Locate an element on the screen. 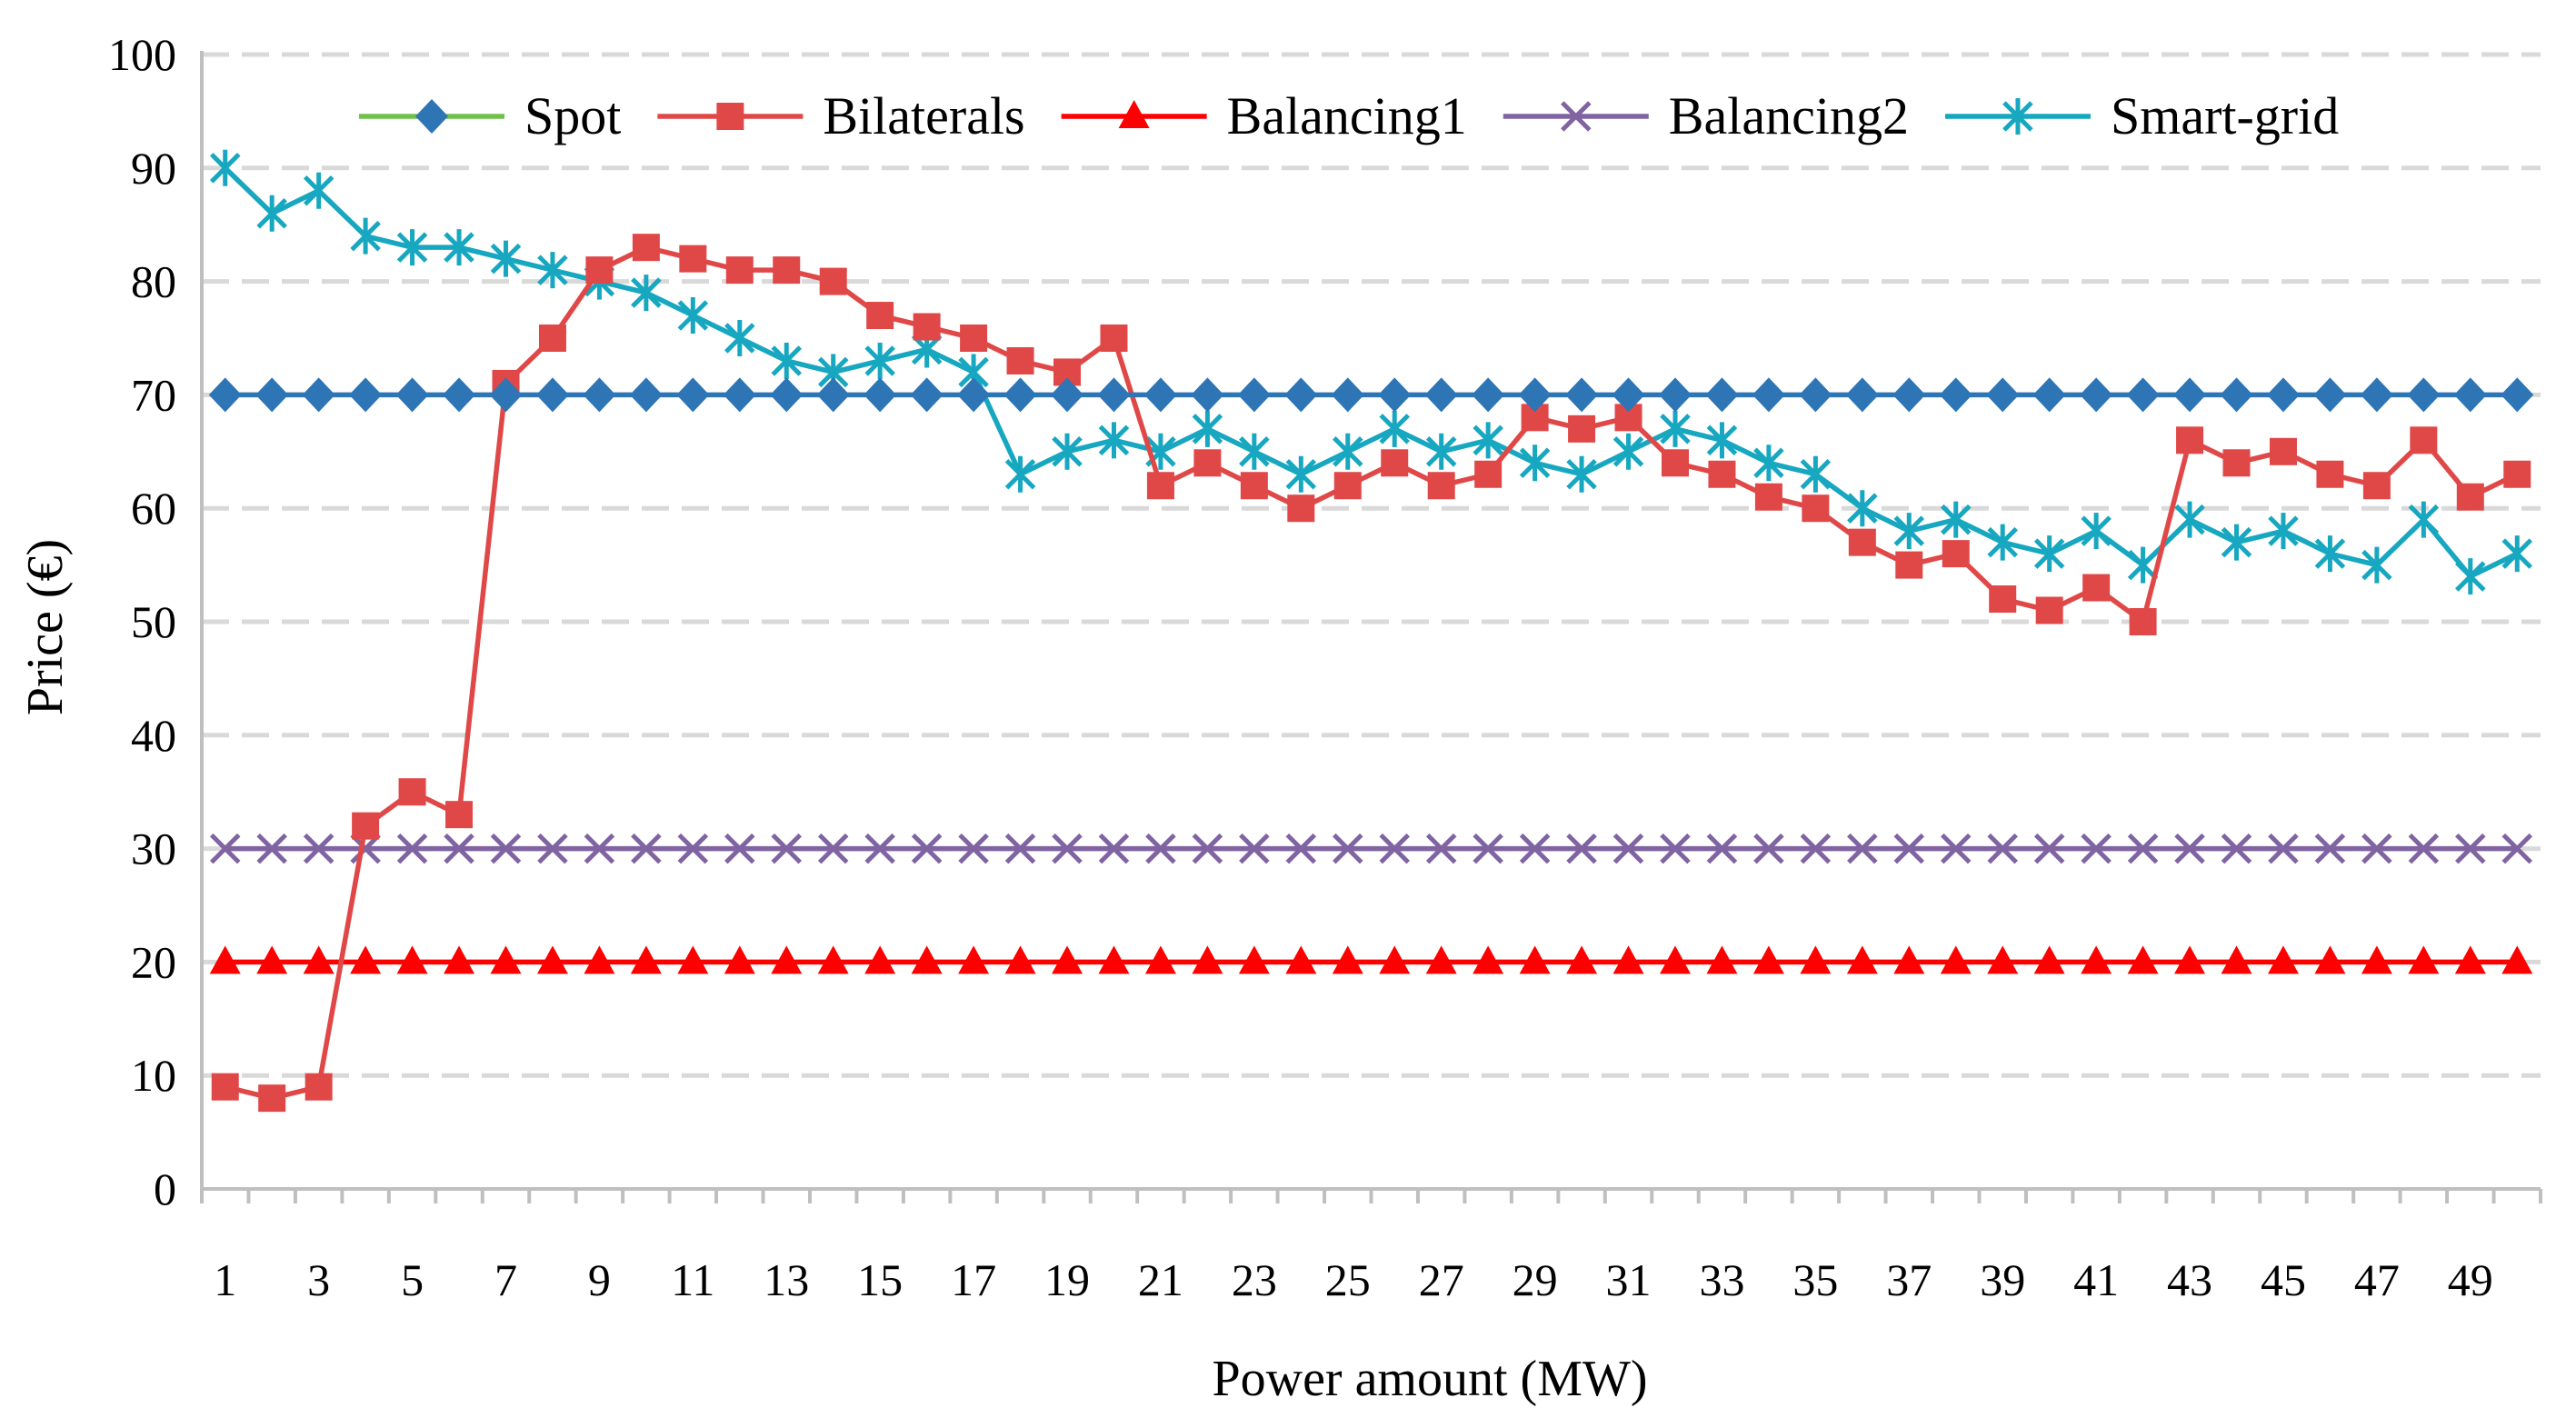  x-tick-label: 45 is located at coordinates (2283, 1279).